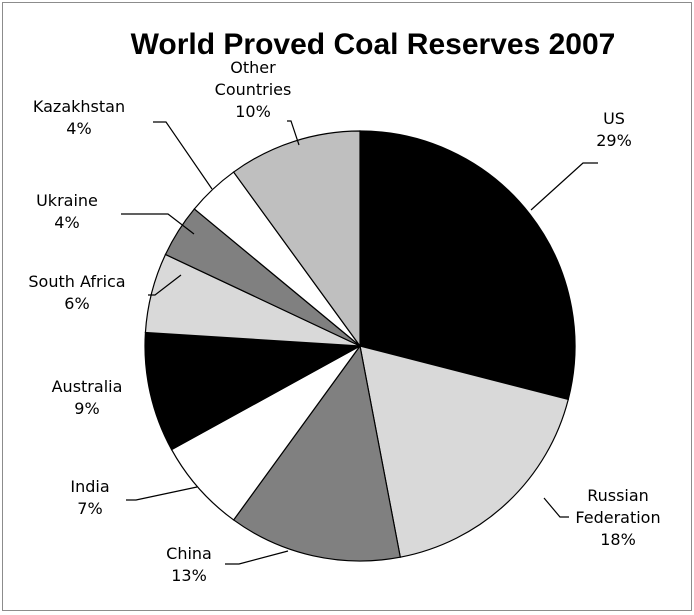 Image resolution: width=694 pixels, height=615 pixels. Describe the element at coordinates (86, 408) in the screenshot. I see `slice-value: 9%` at that location.